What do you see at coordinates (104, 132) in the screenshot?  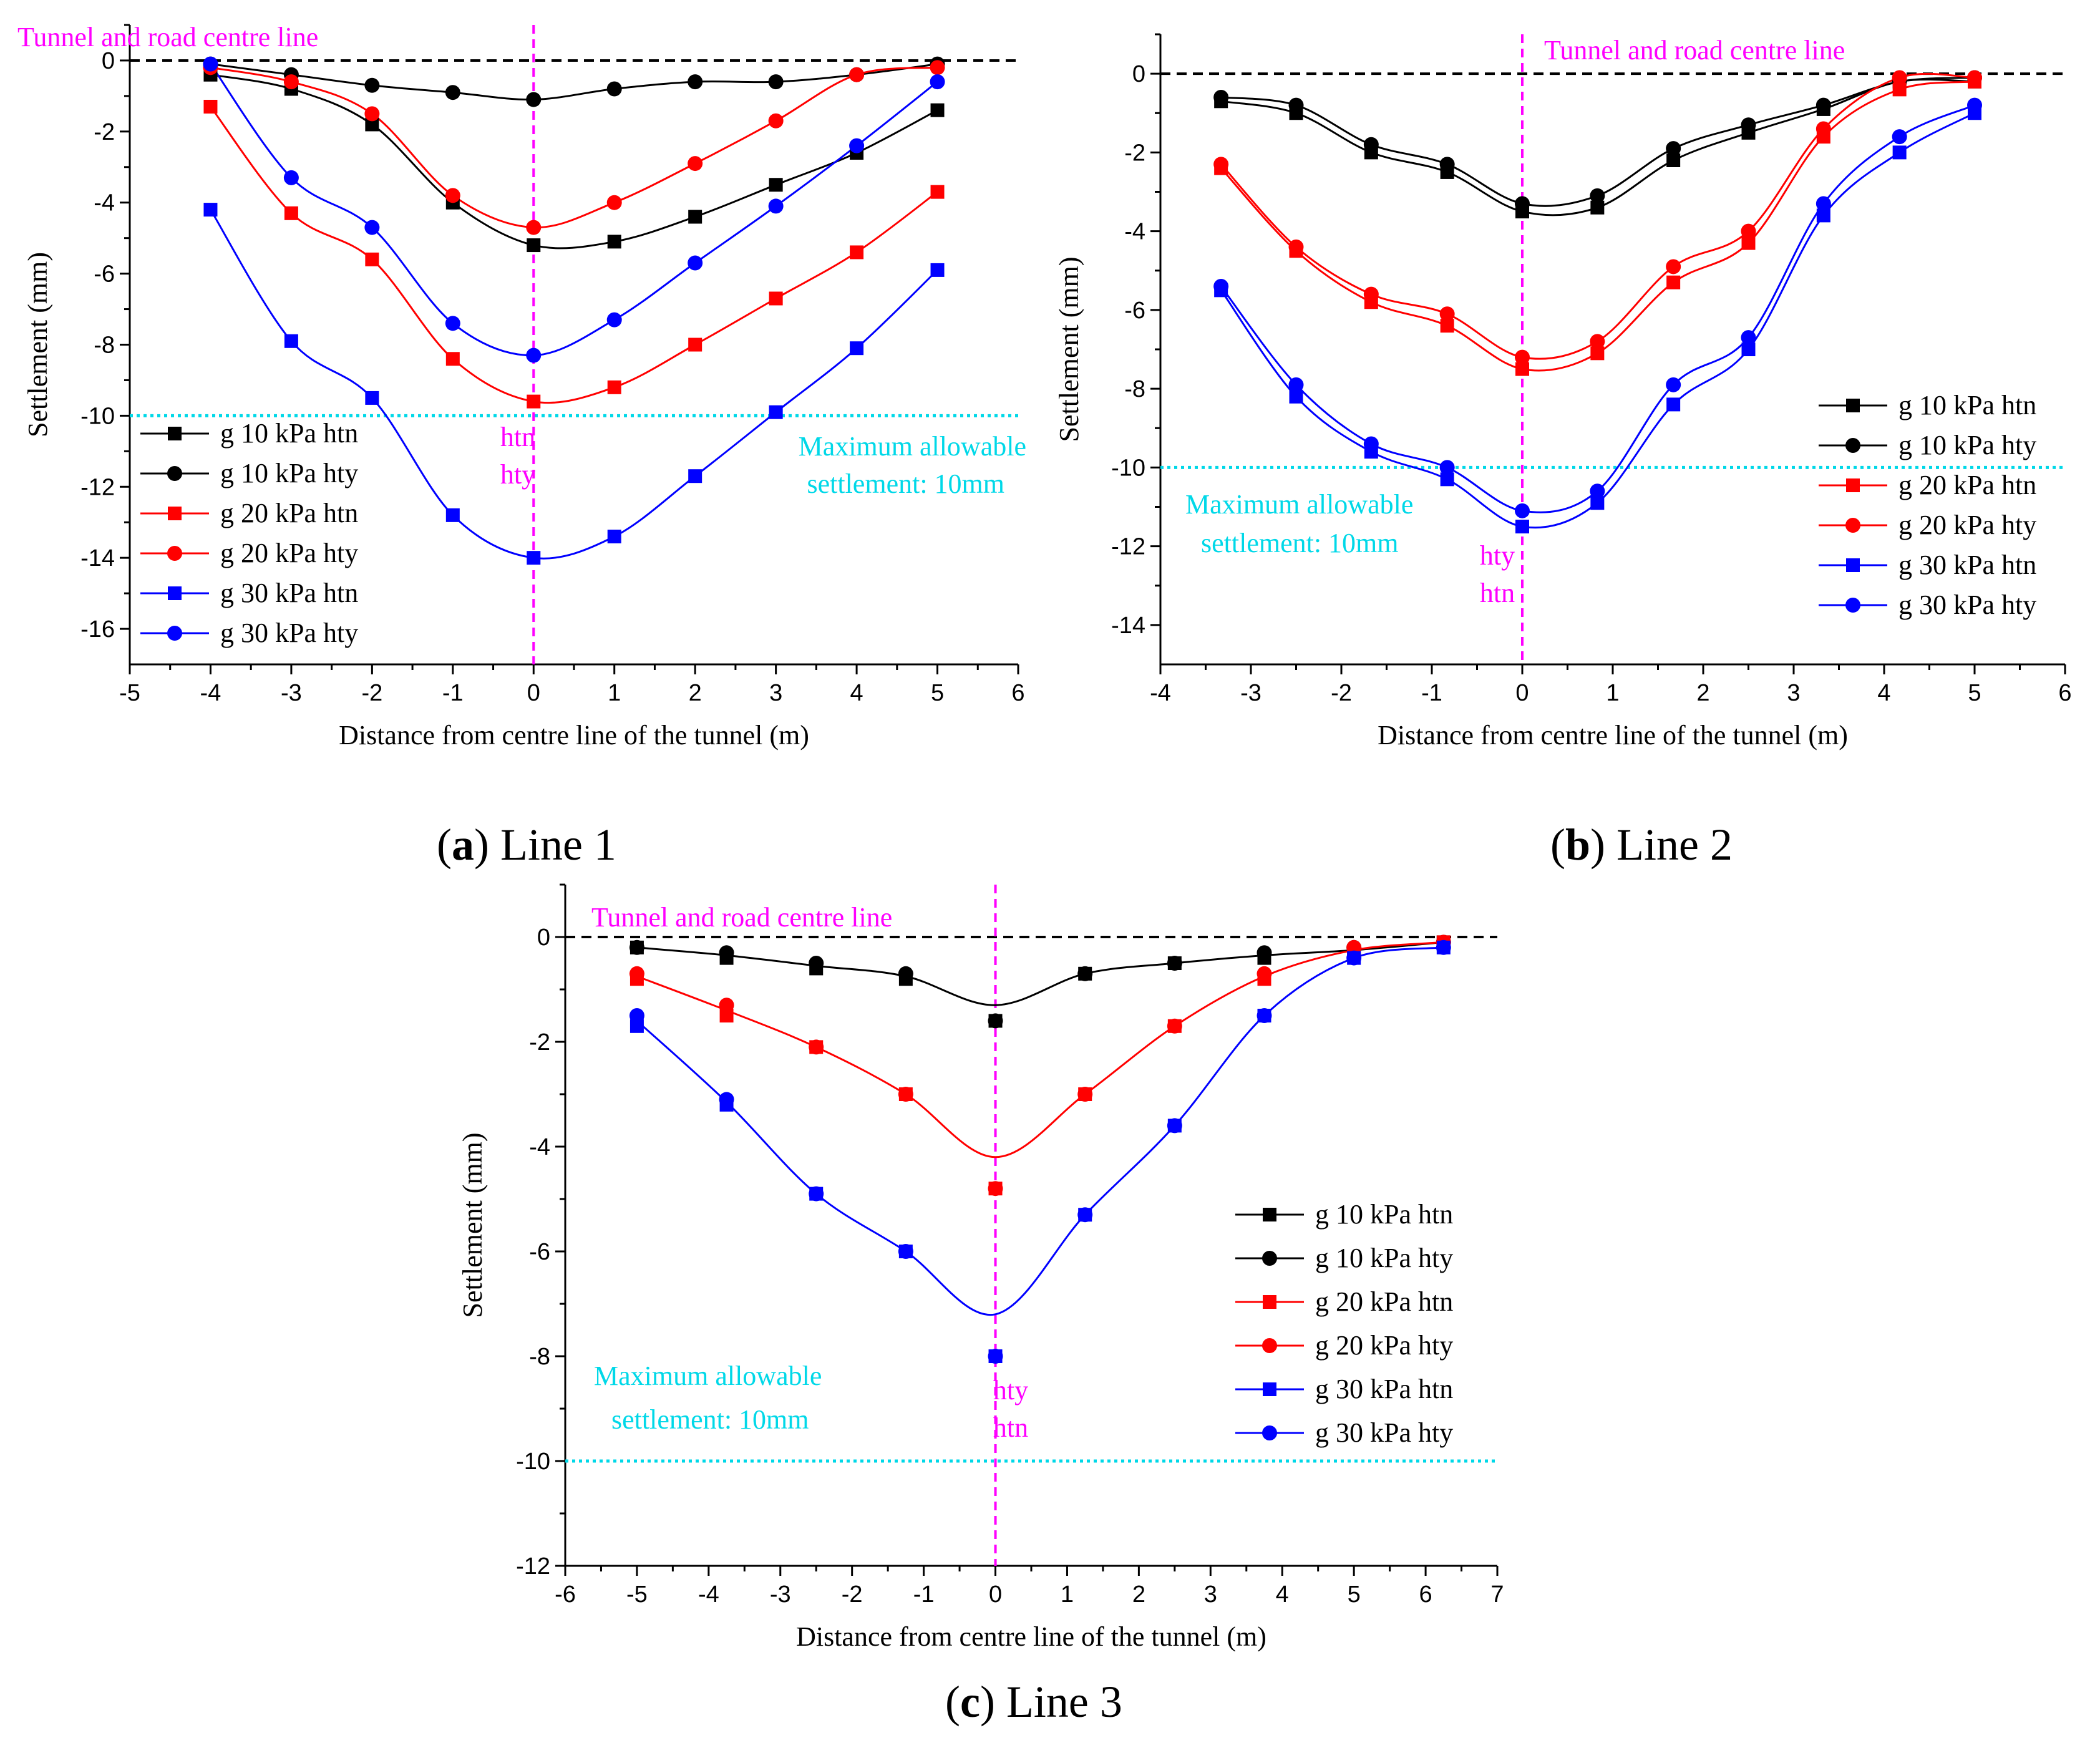 I see `y-tick-label: -2` at bounding box center [104, 132].